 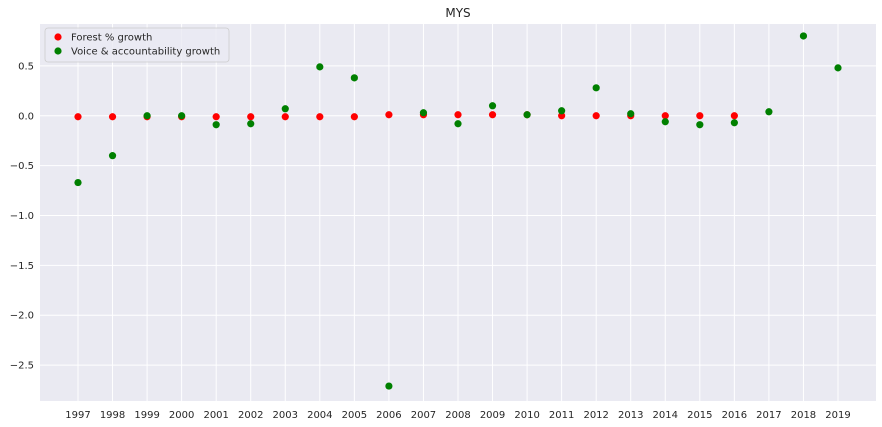 I want to click on x-tick-label: 2017, so click(x=768, y=415).